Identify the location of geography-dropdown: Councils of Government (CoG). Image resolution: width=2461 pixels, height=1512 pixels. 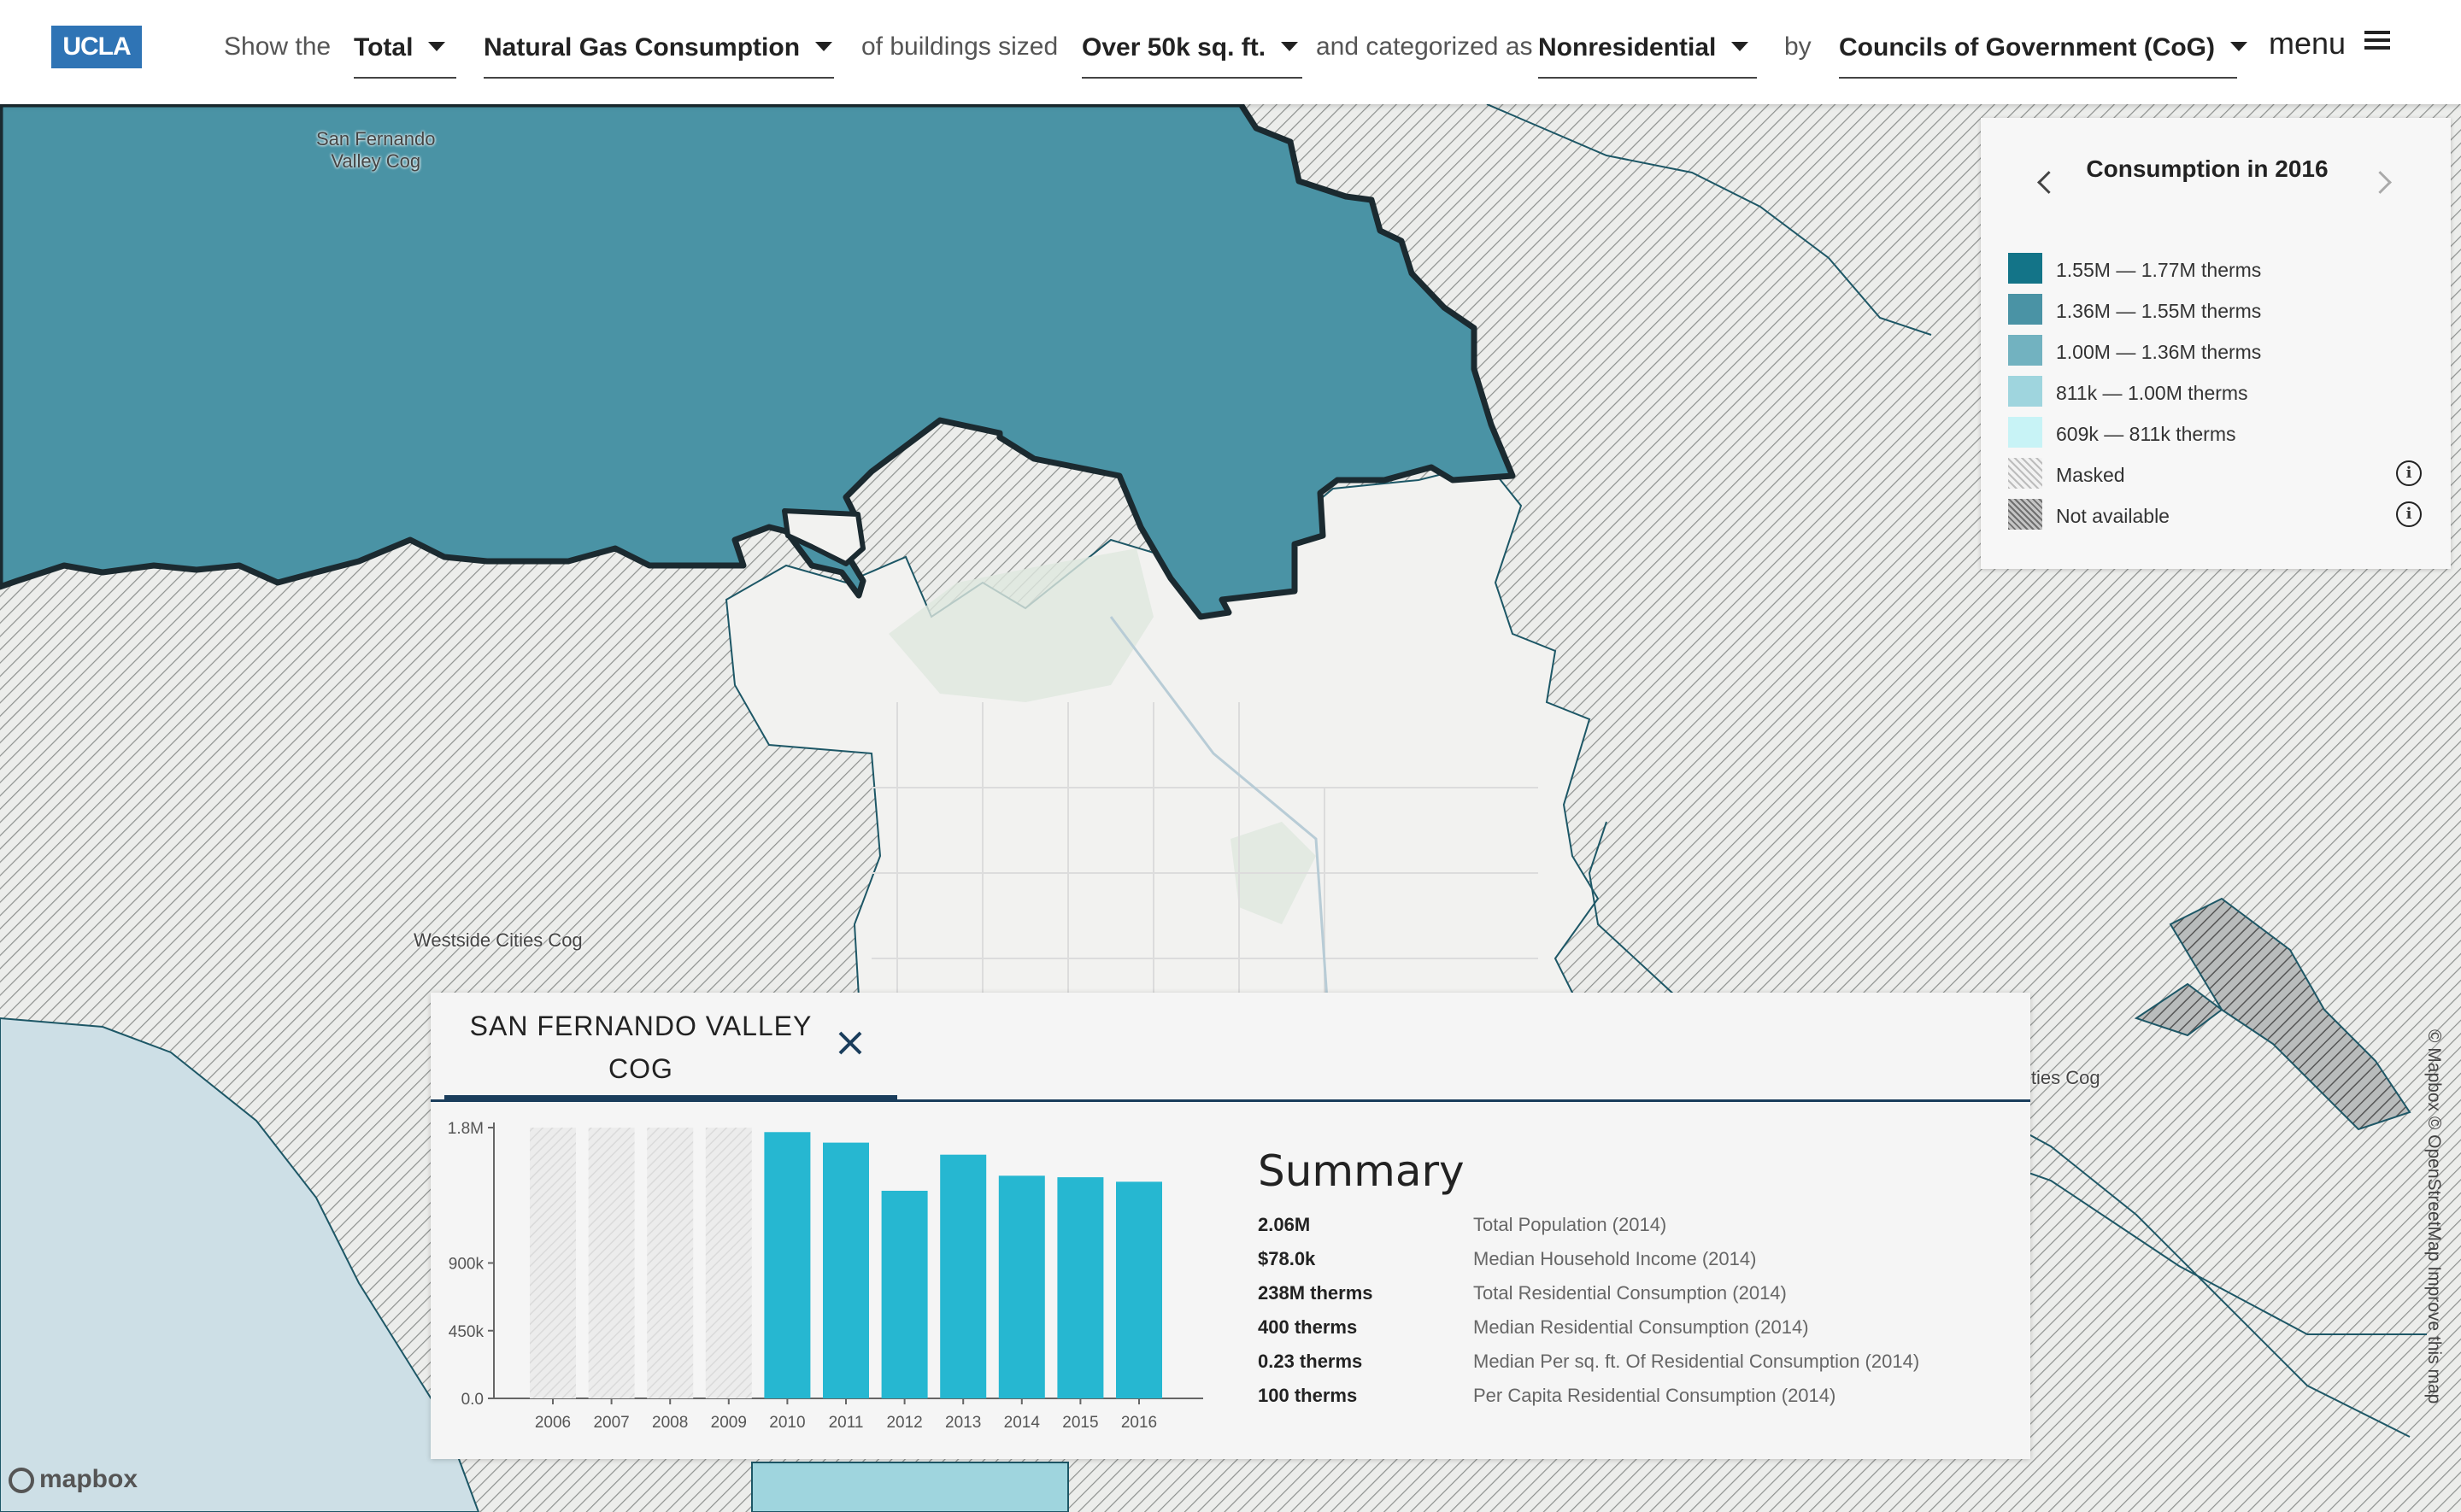
(2044, 52).